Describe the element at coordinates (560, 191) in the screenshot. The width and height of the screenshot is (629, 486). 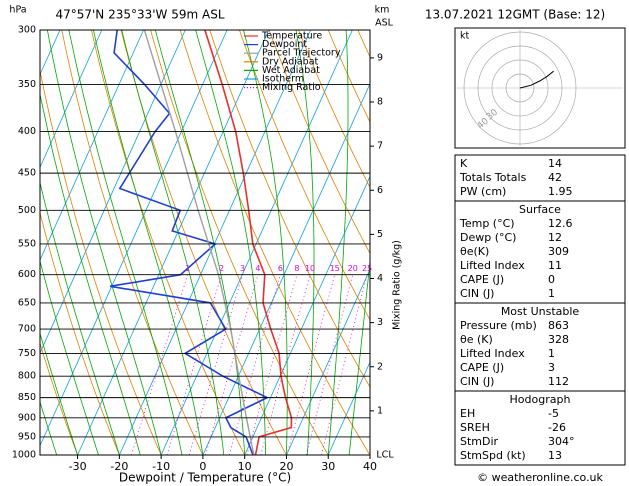
I see `stats-value: 1.95` at that location.